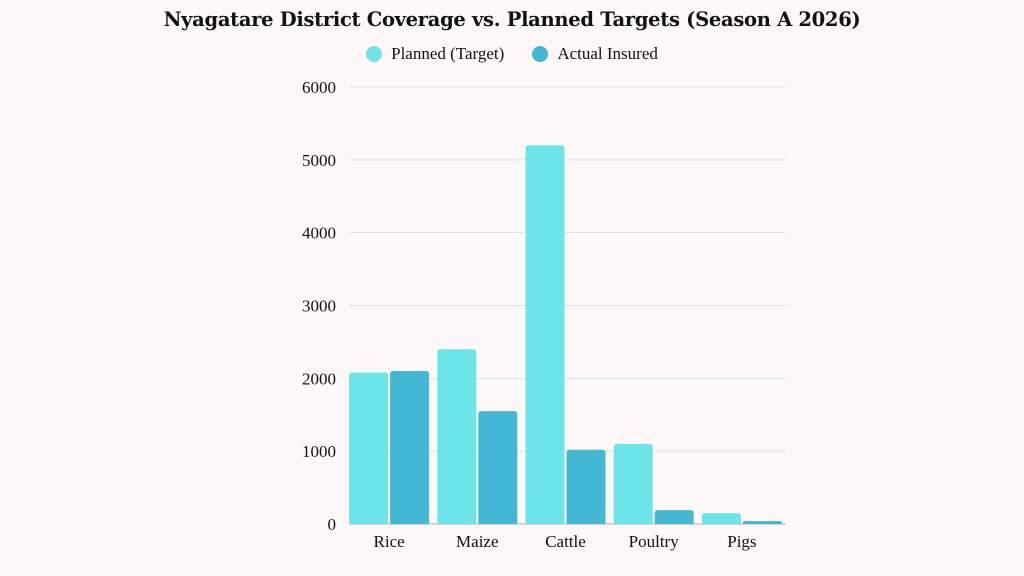 This screenshot has height=576, width=1024. I want to click on y-tick-label: 0, so click(332, 524).